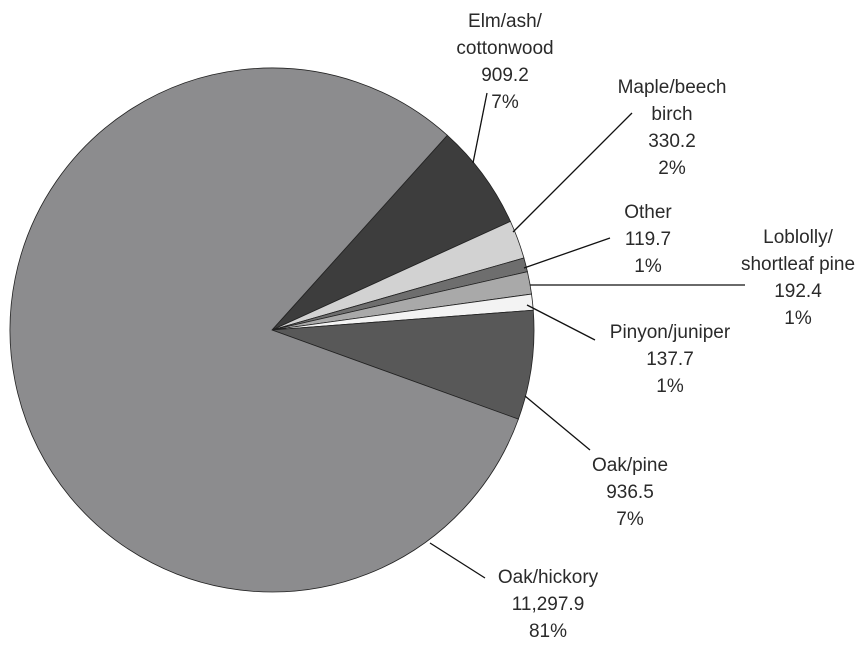  What do you see at coordinates (798, 291) in the screenshot?
I see `value-label: 192.4` at bounding box center [798, 291].